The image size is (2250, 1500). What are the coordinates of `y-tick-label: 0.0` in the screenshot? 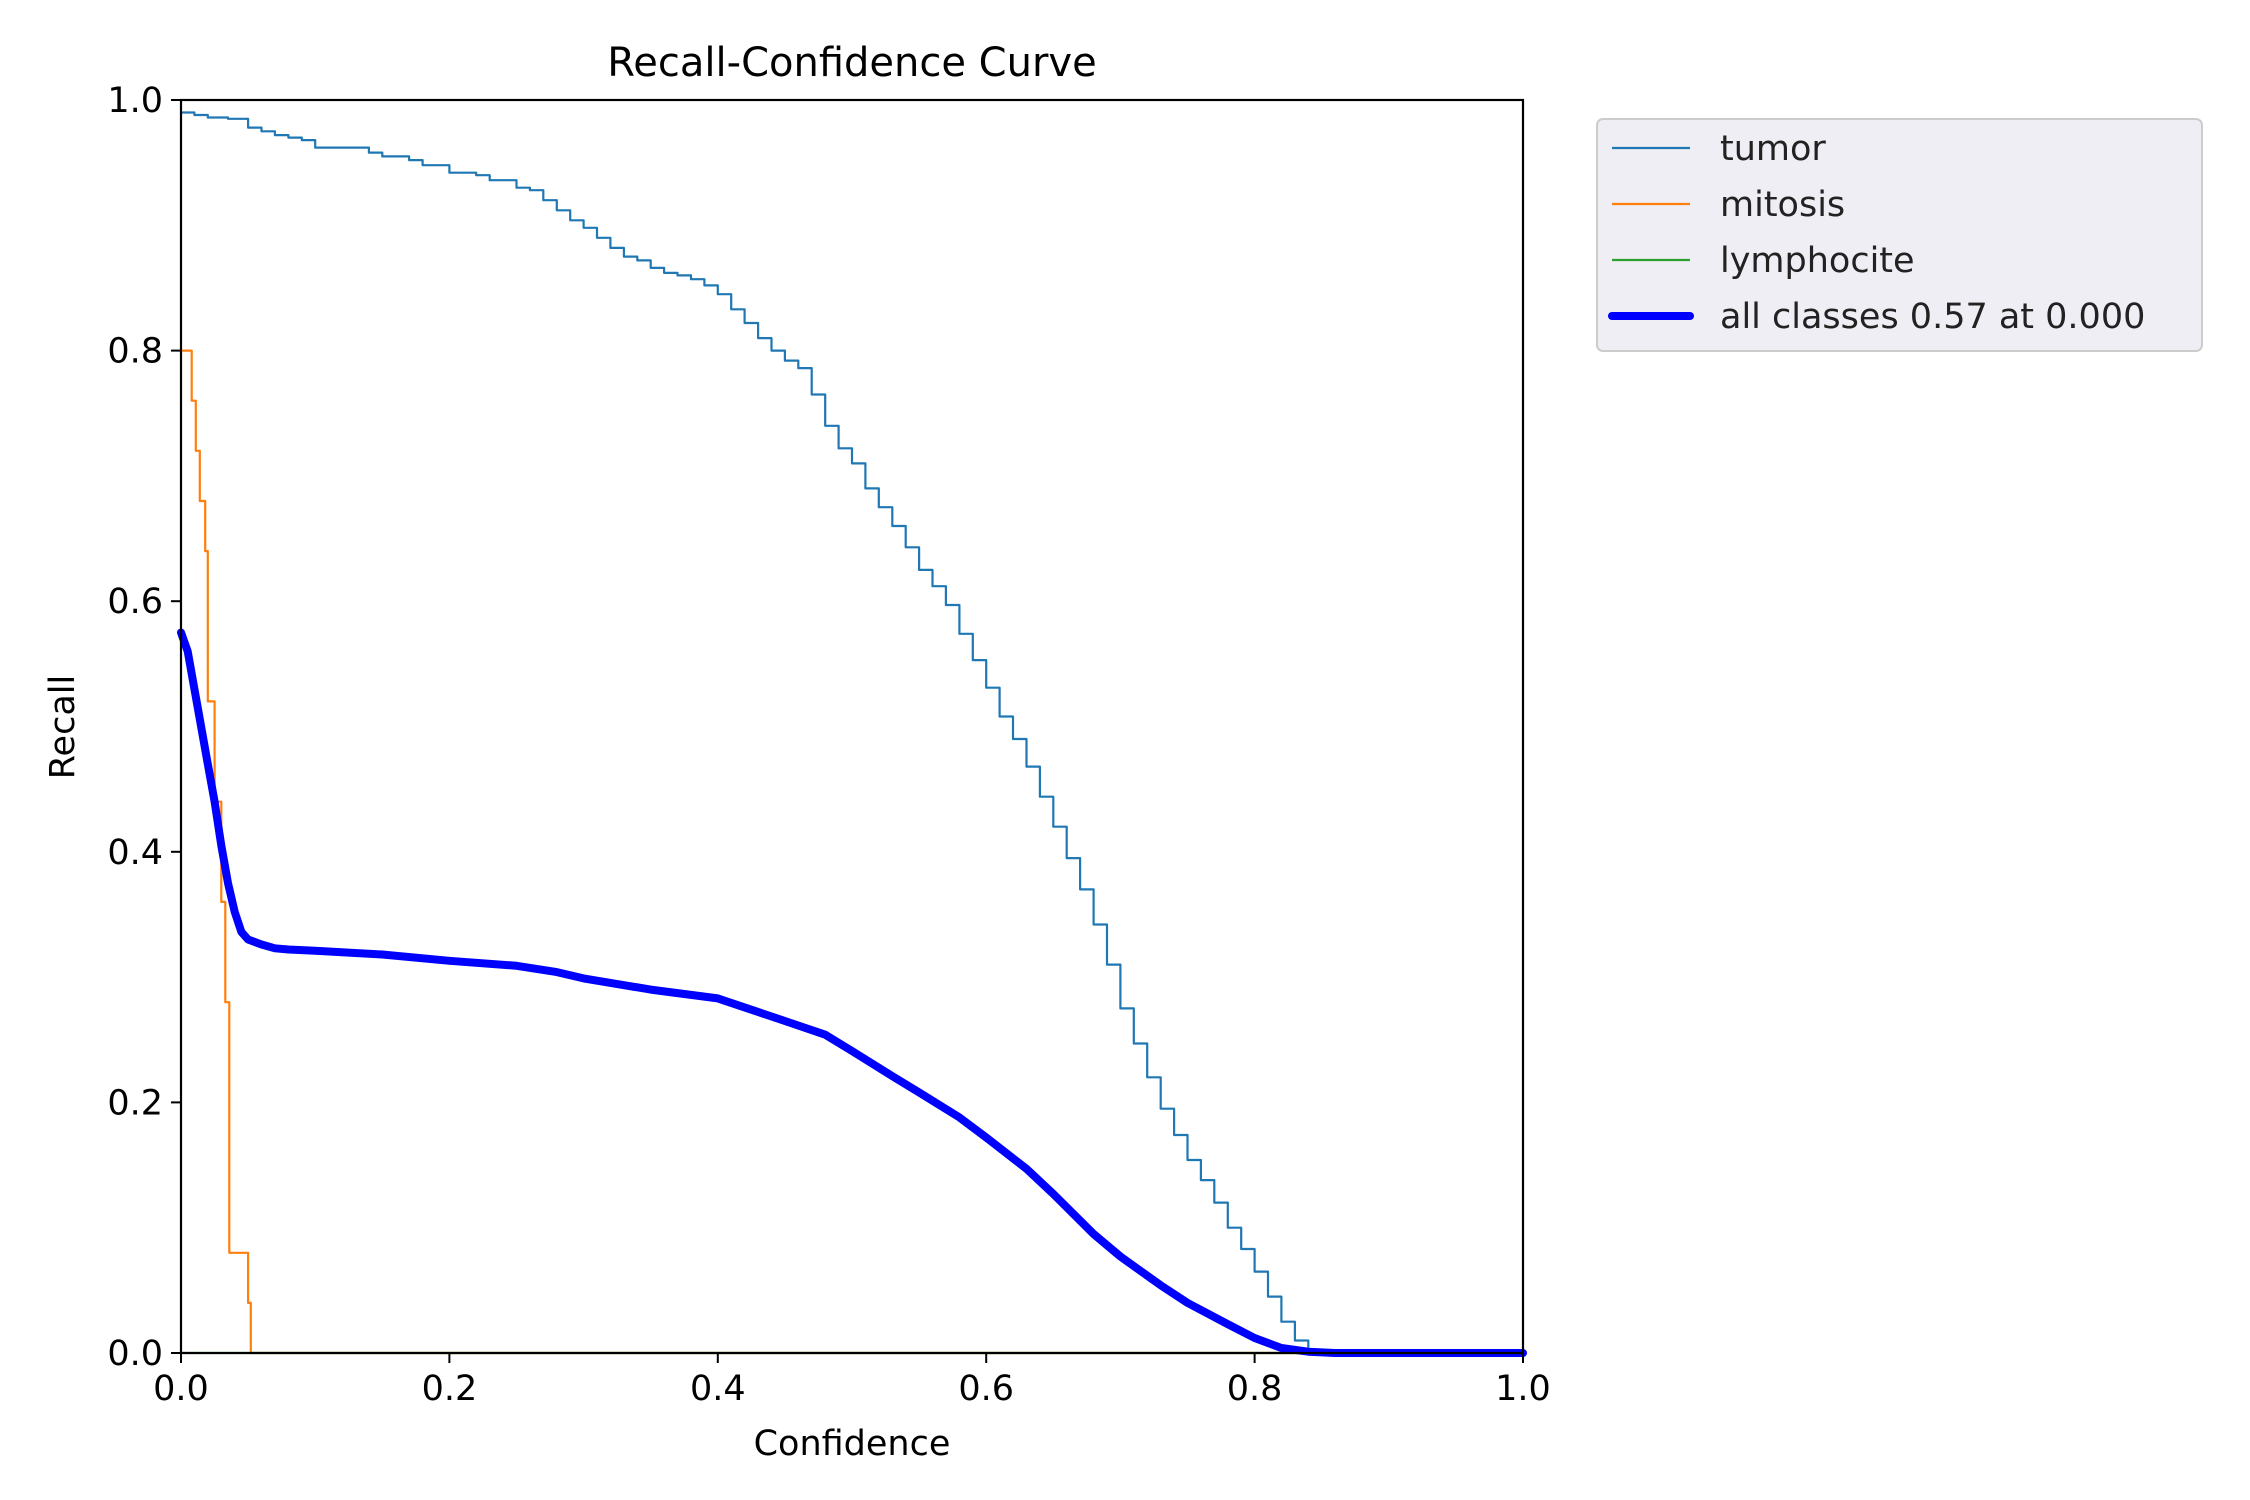 It's located at (135, 1354).